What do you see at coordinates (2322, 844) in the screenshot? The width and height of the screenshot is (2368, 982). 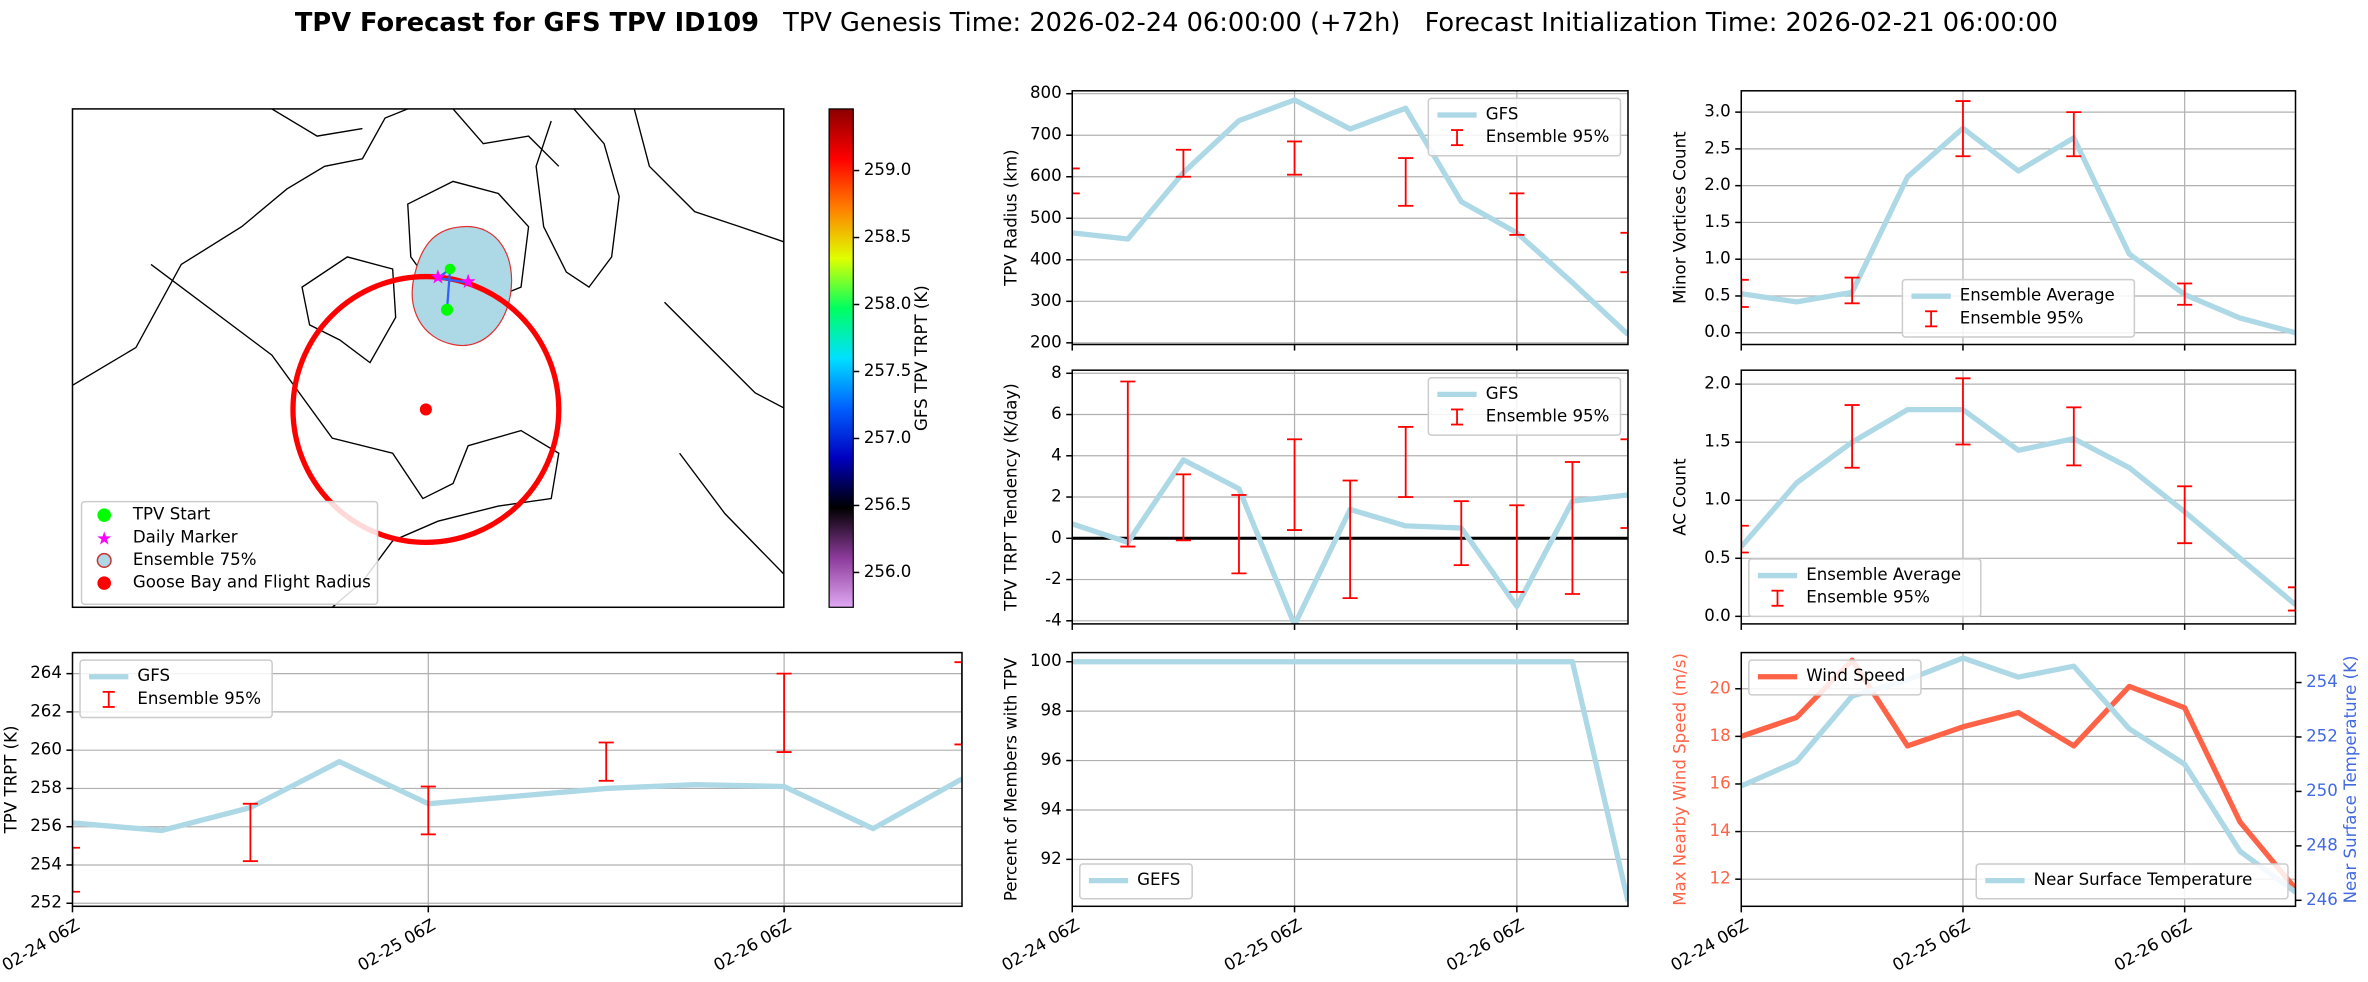 I see `y2-tick-label: 248` at bounding box center [2322, 844].